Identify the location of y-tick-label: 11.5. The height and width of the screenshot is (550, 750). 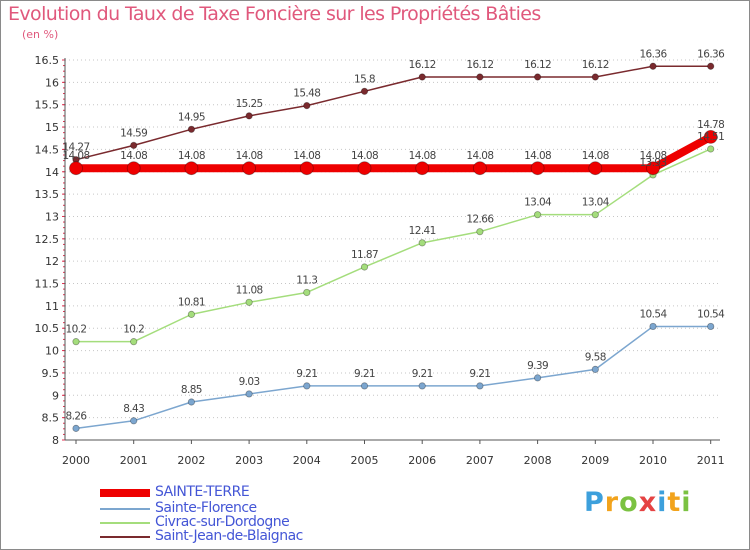
(47, 284).